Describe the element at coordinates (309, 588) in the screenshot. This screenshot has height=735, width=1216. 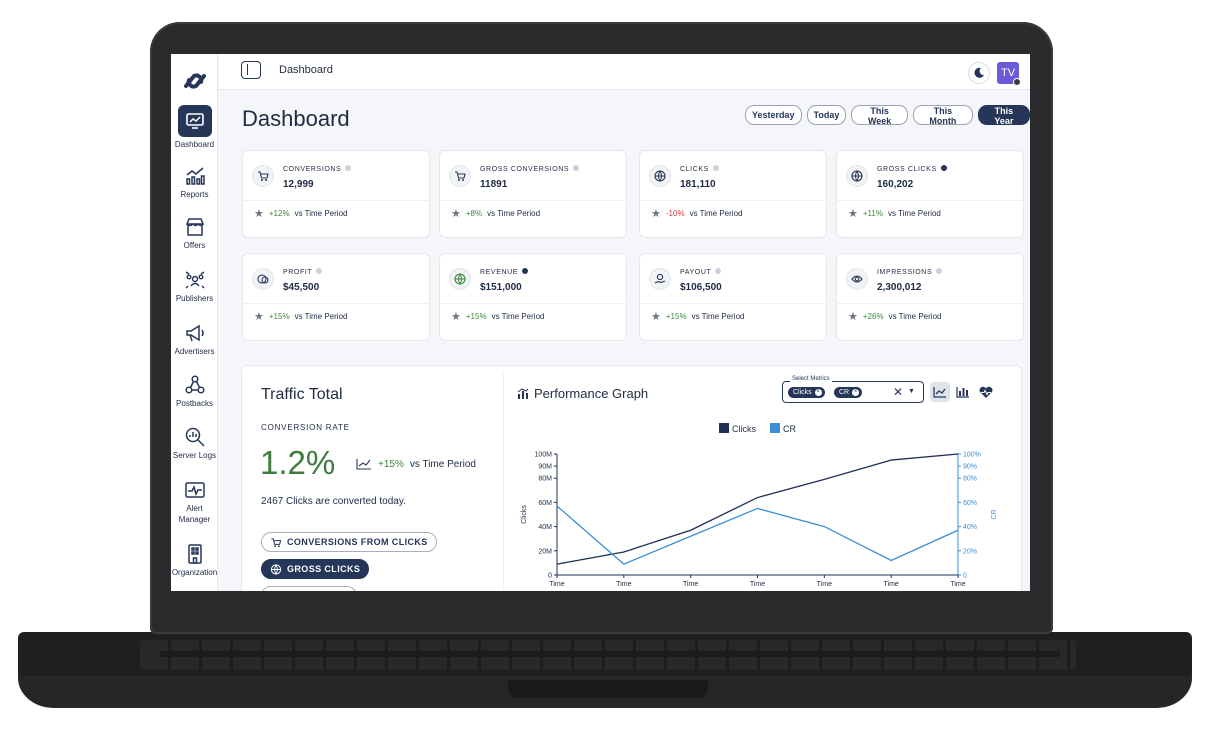
I see `chip-partial` at that location.